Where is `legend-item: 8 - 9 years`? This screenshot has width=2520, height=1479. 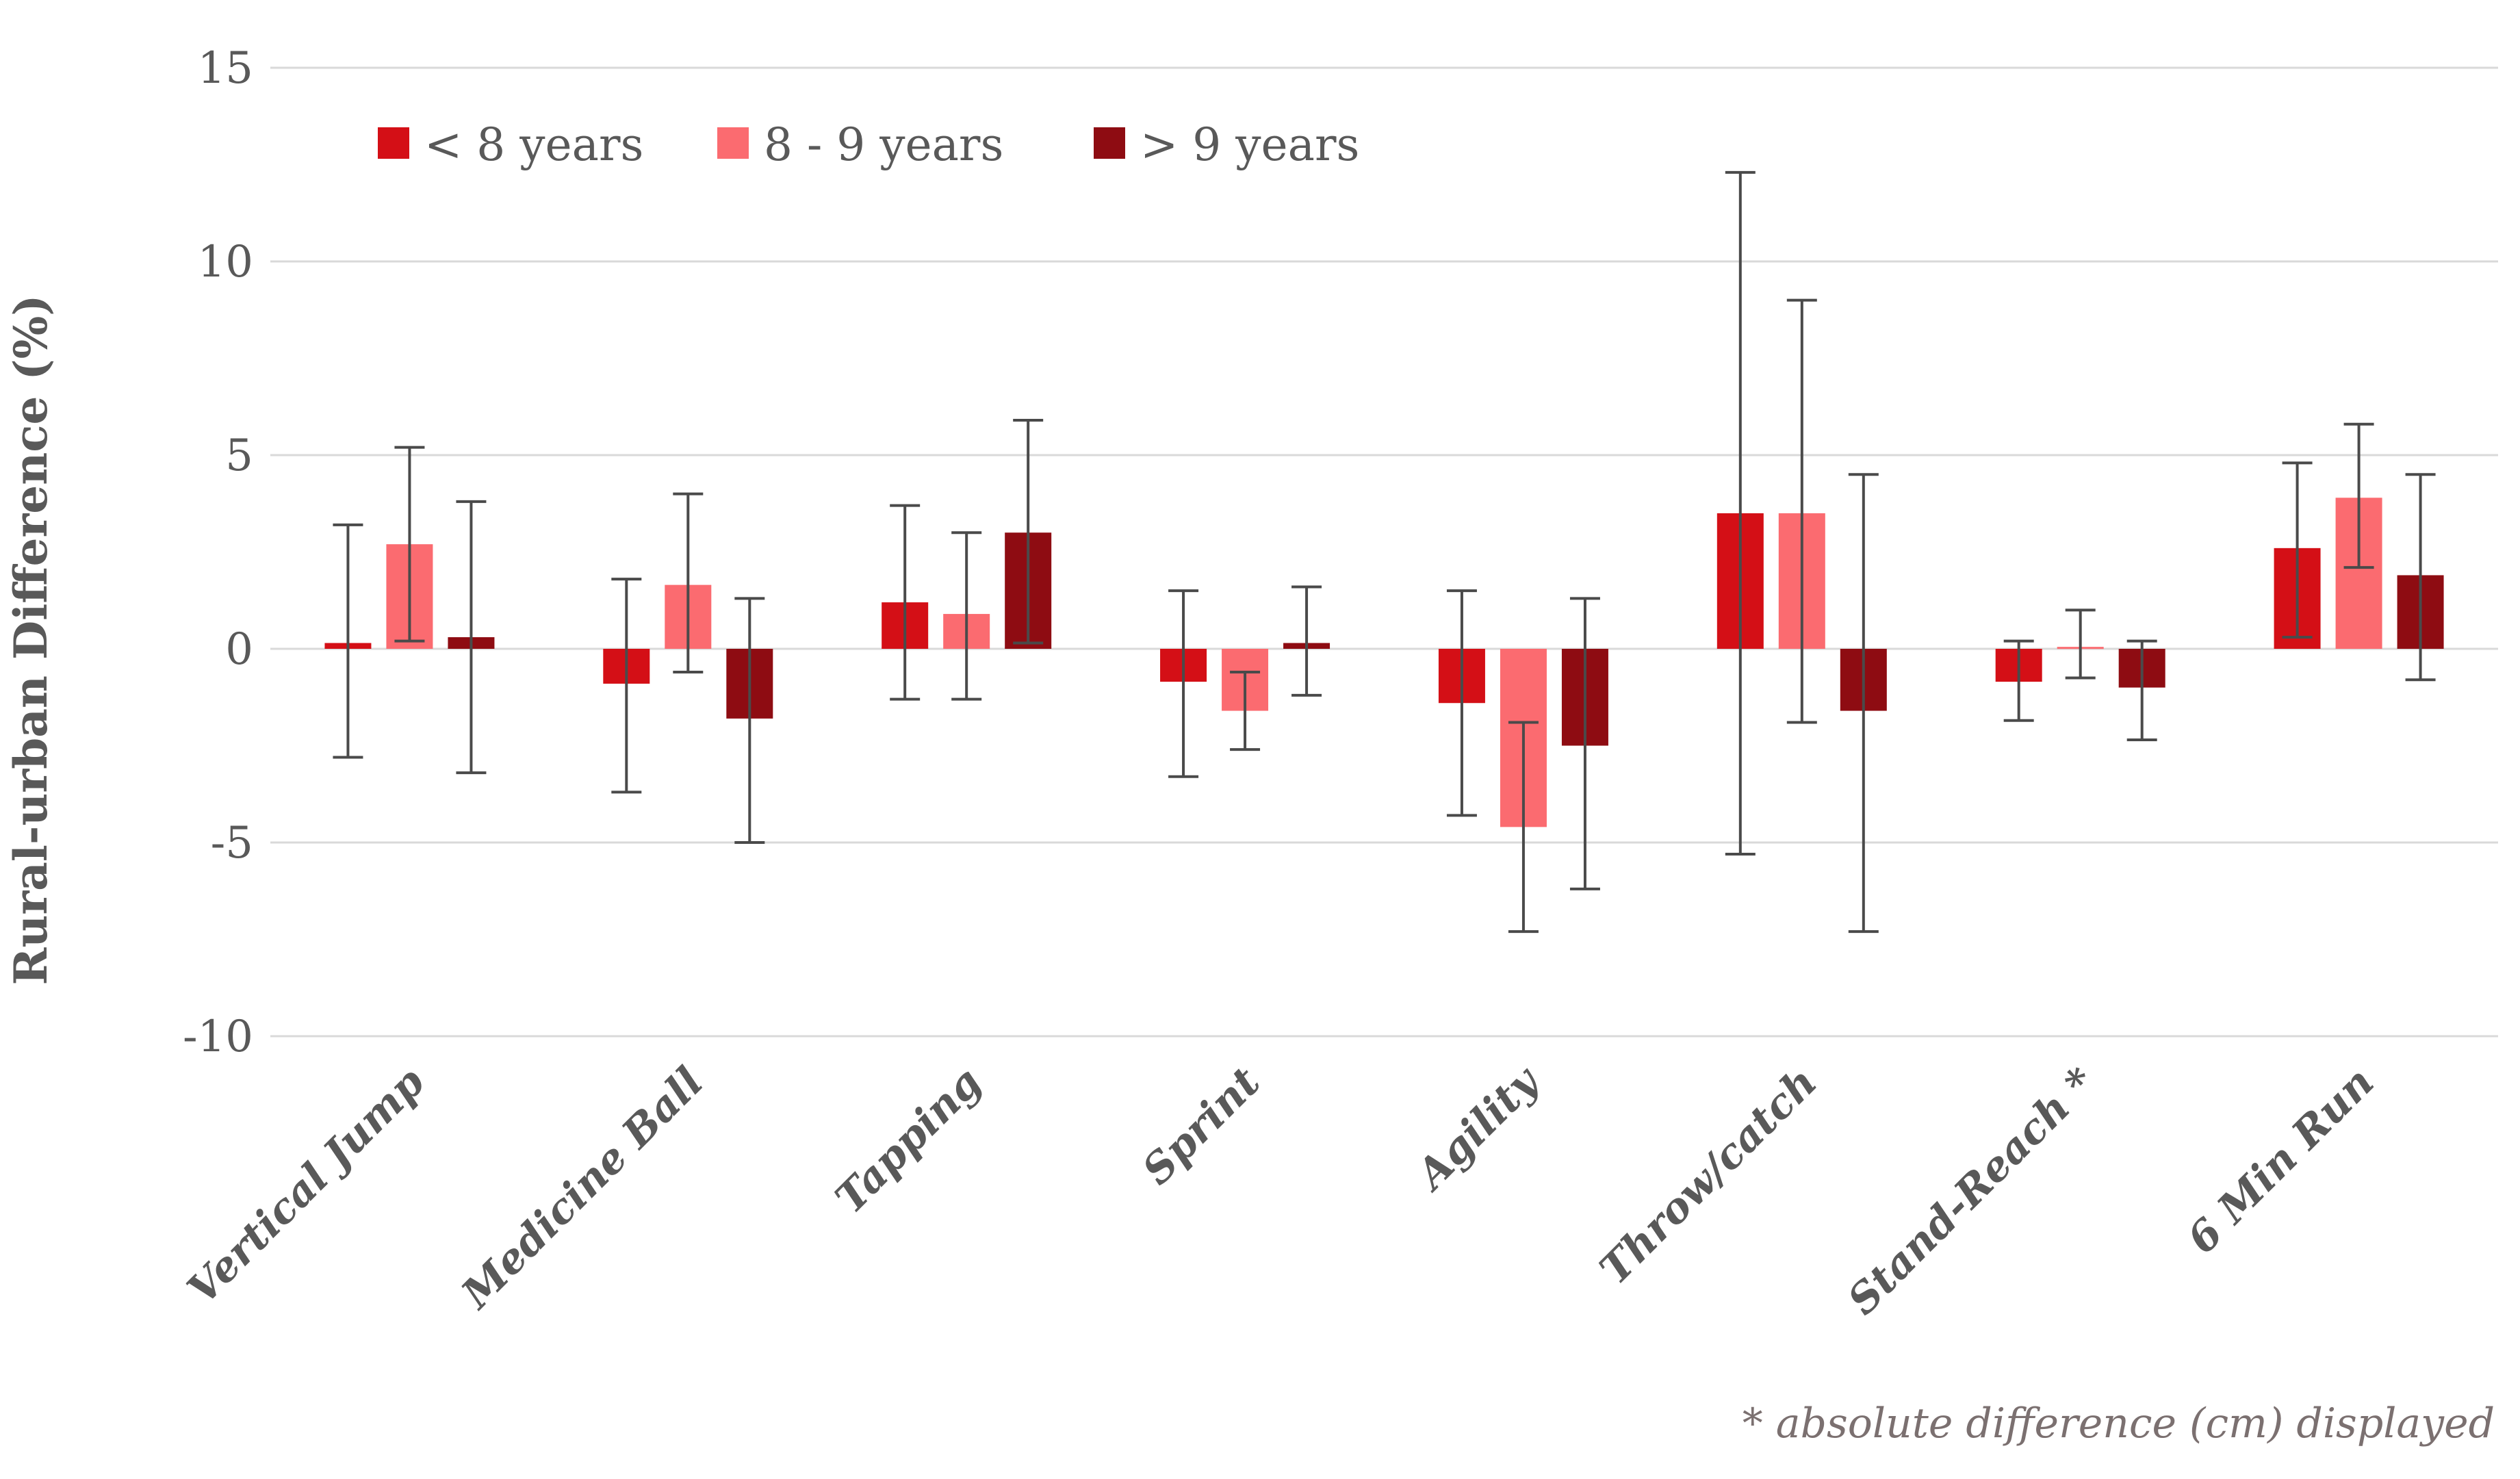
legend-item: 8 - 9 years is located at coordinates (860, 144).